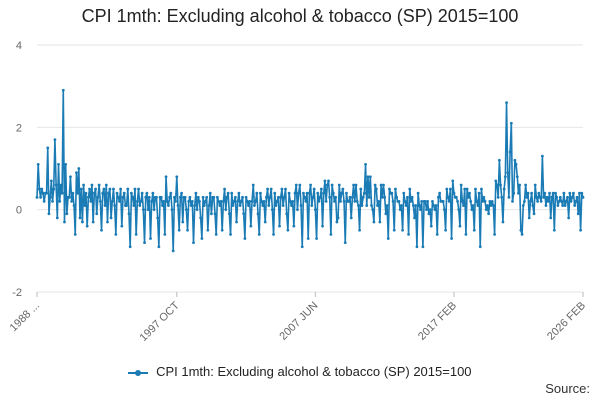 The width and height of the screenshot is (600, 400). What do you see at coordinates (567, 388) in the screenshot?
I see `source-label: Source:` at bounding box center [567, 388].